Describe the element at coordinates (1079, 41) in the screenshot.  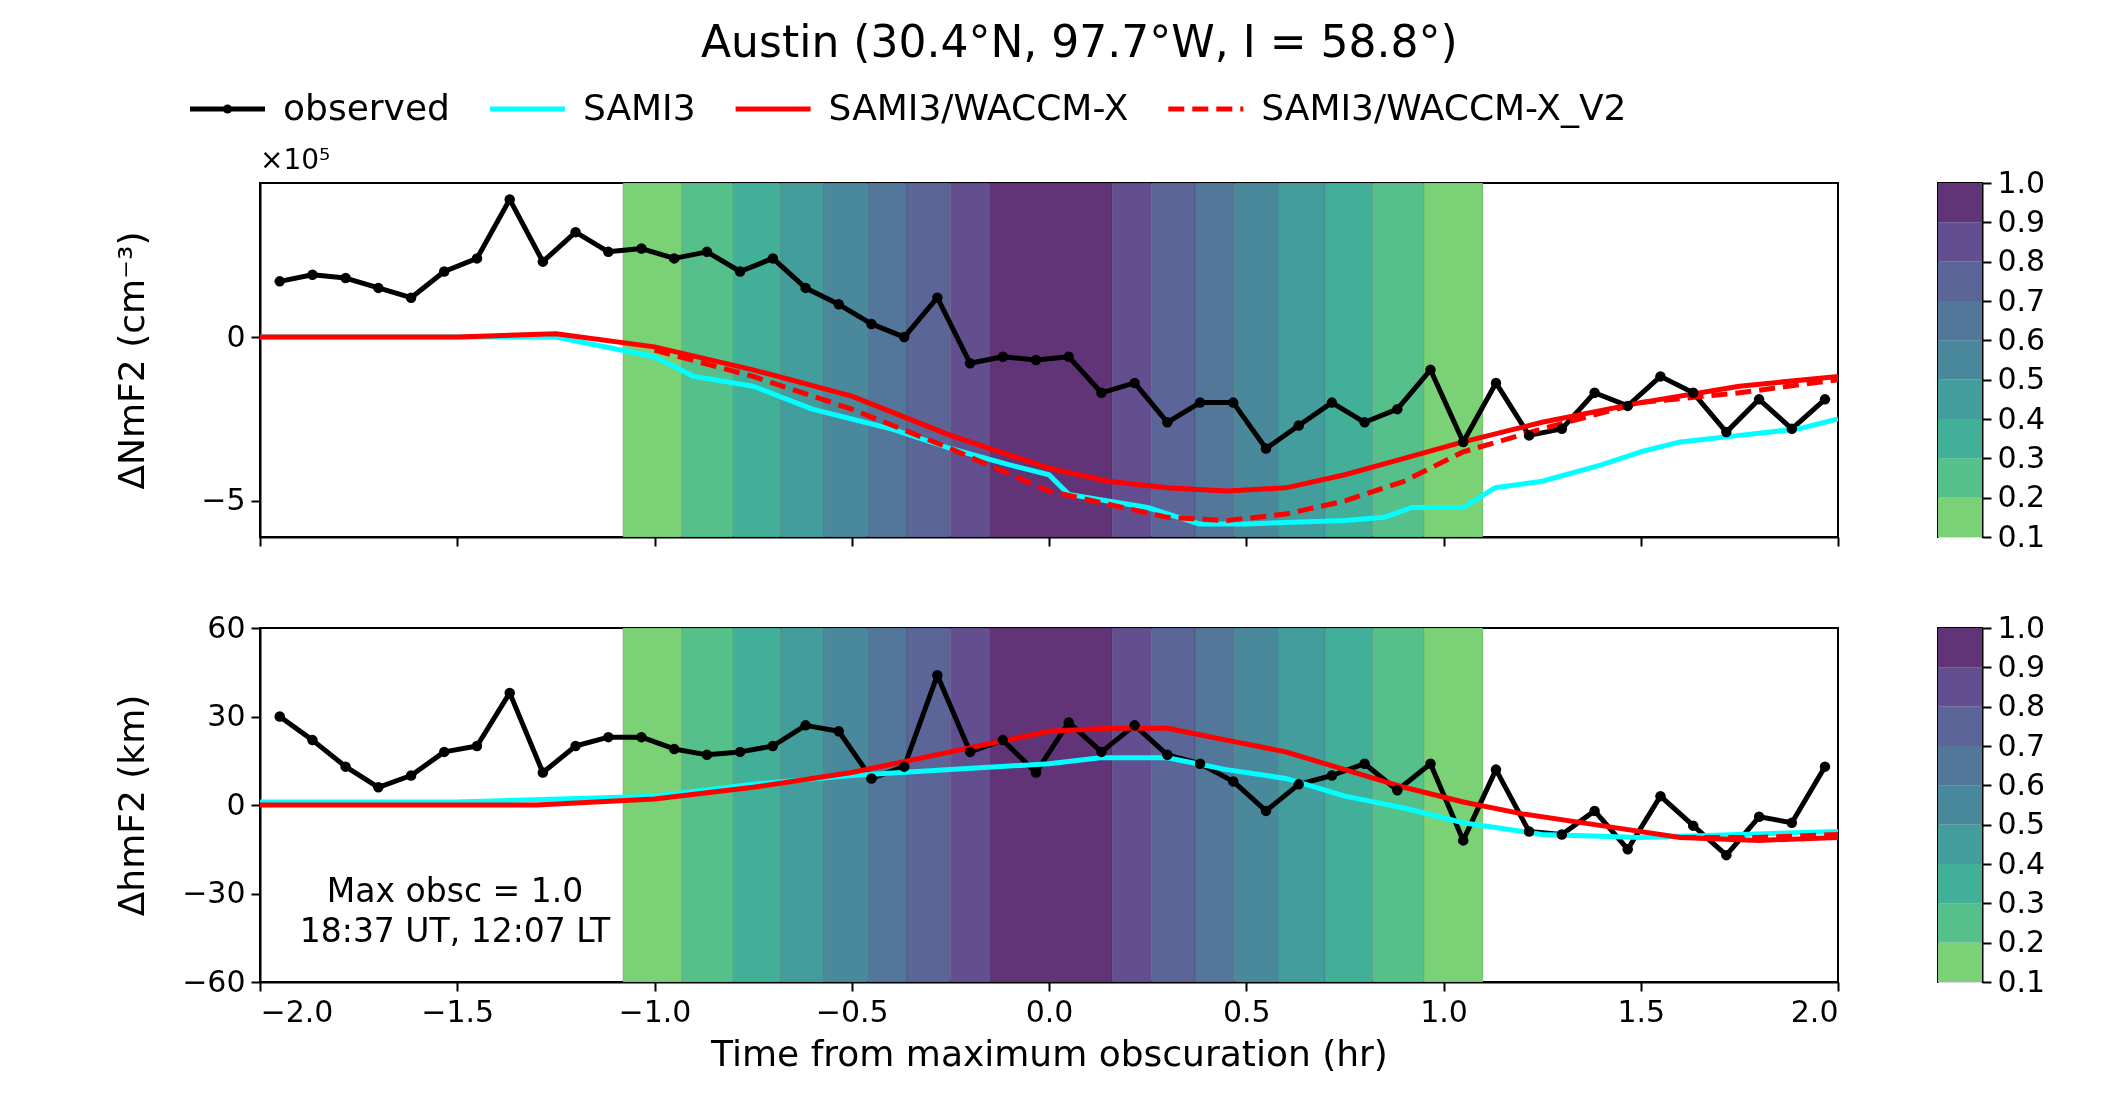
I see `chart-title: Austin (30.4°N, 97.7°W, I = 58.8°)` at that location.